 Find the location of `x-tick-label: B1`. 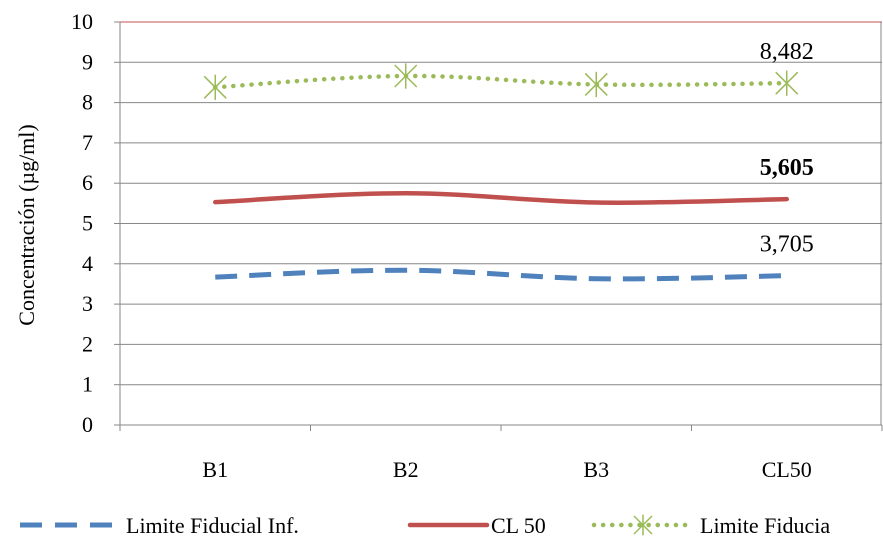

x-tick-label: B1 is located at coordinates (215, 469).